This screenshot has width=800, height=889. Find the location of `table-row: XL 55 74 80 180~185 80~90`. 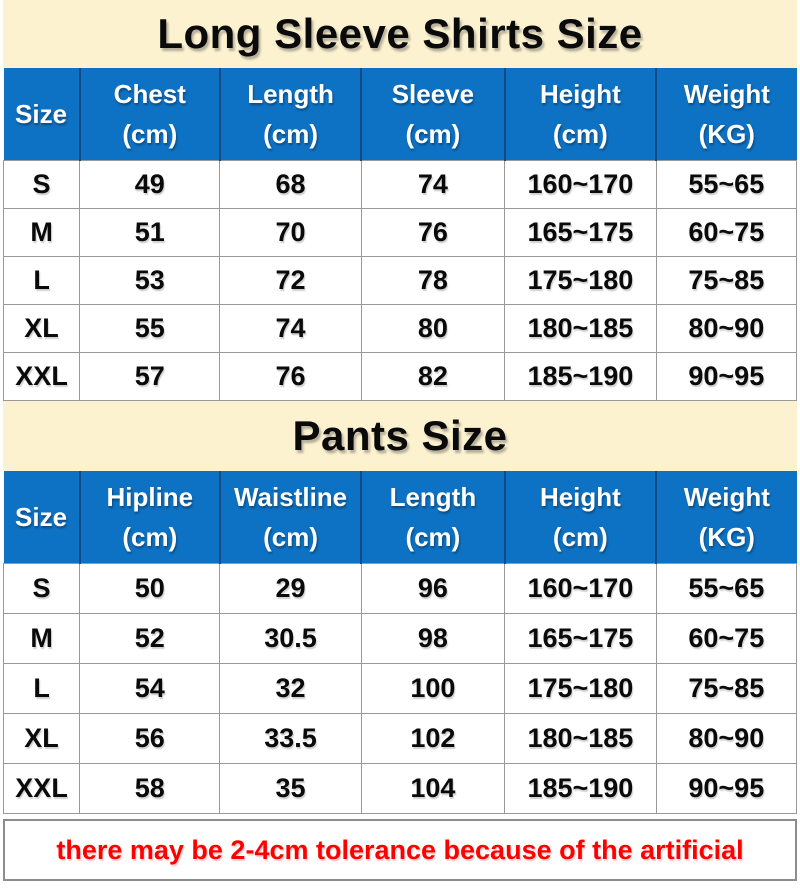

table-row: XL 55 74 80 180~185 80~90 is located at coordinates (400, 328).